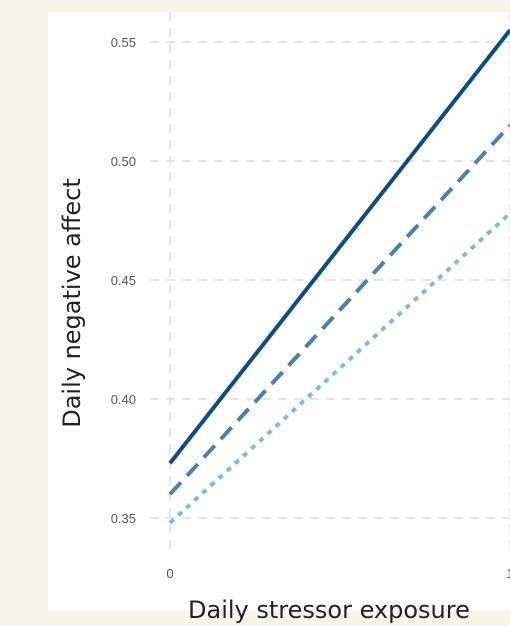  I want to click on y-axis-title: Daily negative affect, so click(72, 303).